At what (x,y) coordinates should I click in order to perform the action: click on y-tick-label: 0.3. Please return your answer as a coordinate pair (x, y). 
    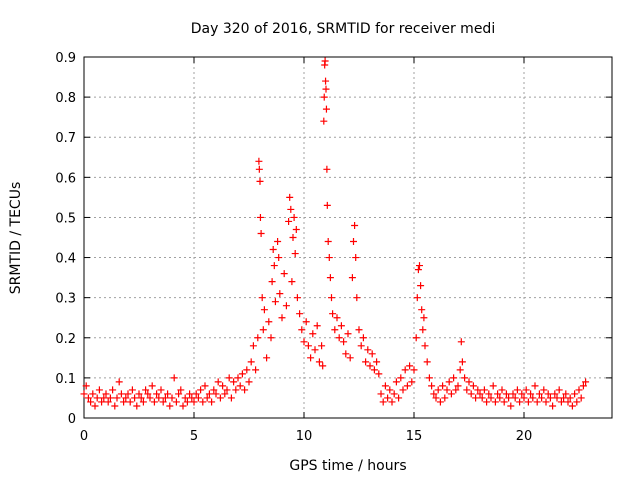
    Looking at the image, I should click on (65, 299).